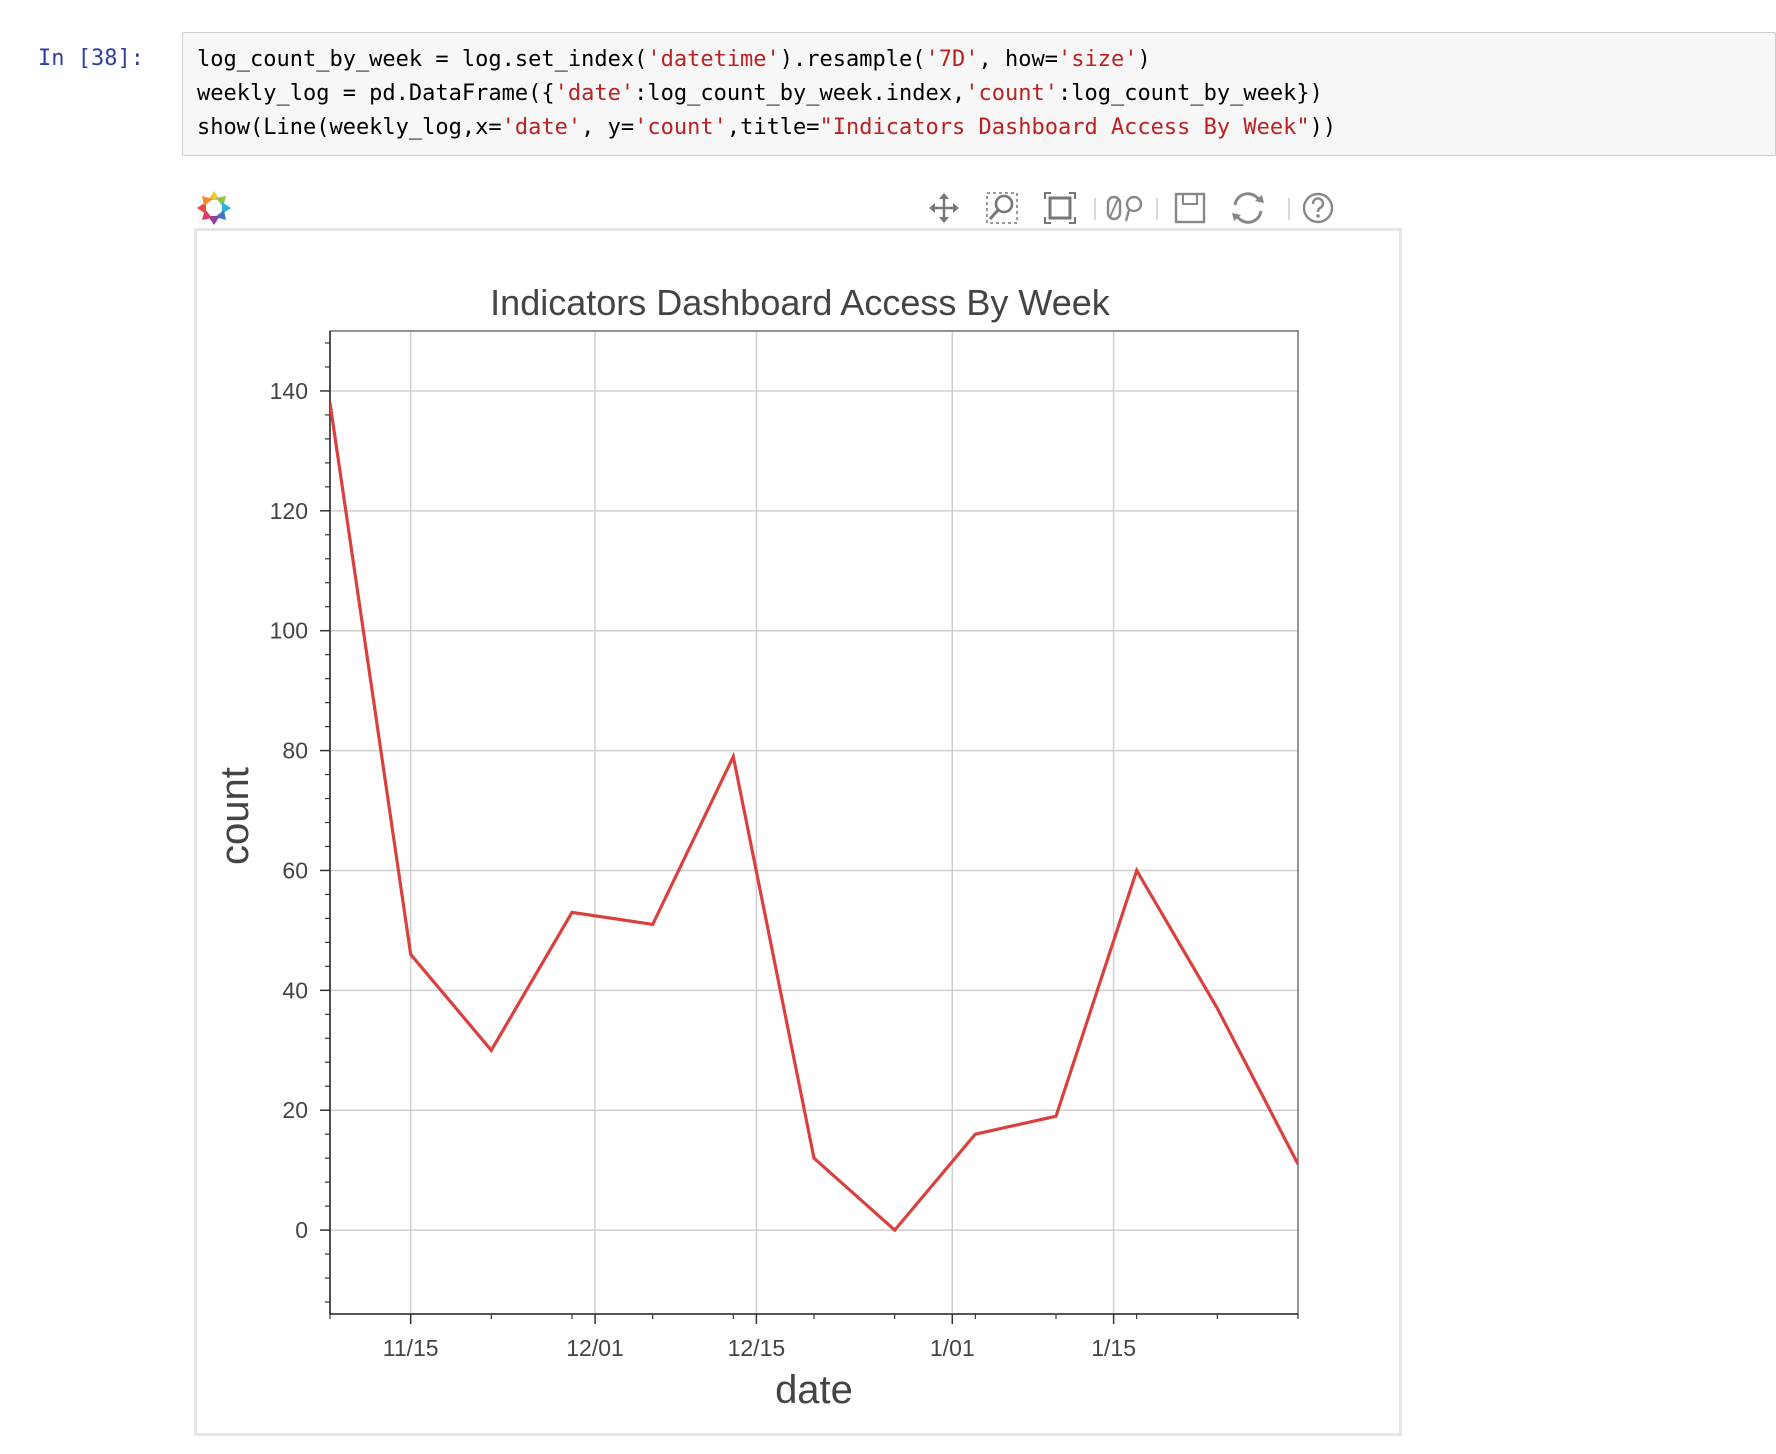 Image resolution: width=1776 pixels, height=1454 pixels. Describe the element at coordinates (814, 1390) in the screenshot. I see `x-axis-label: date` at that location.